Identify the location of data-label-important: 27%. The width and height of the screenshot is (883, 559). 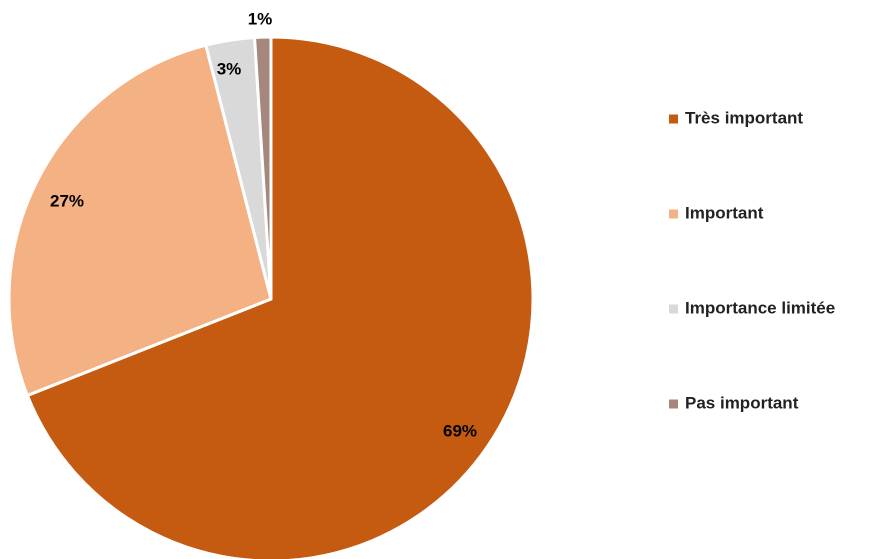
(67, 200).